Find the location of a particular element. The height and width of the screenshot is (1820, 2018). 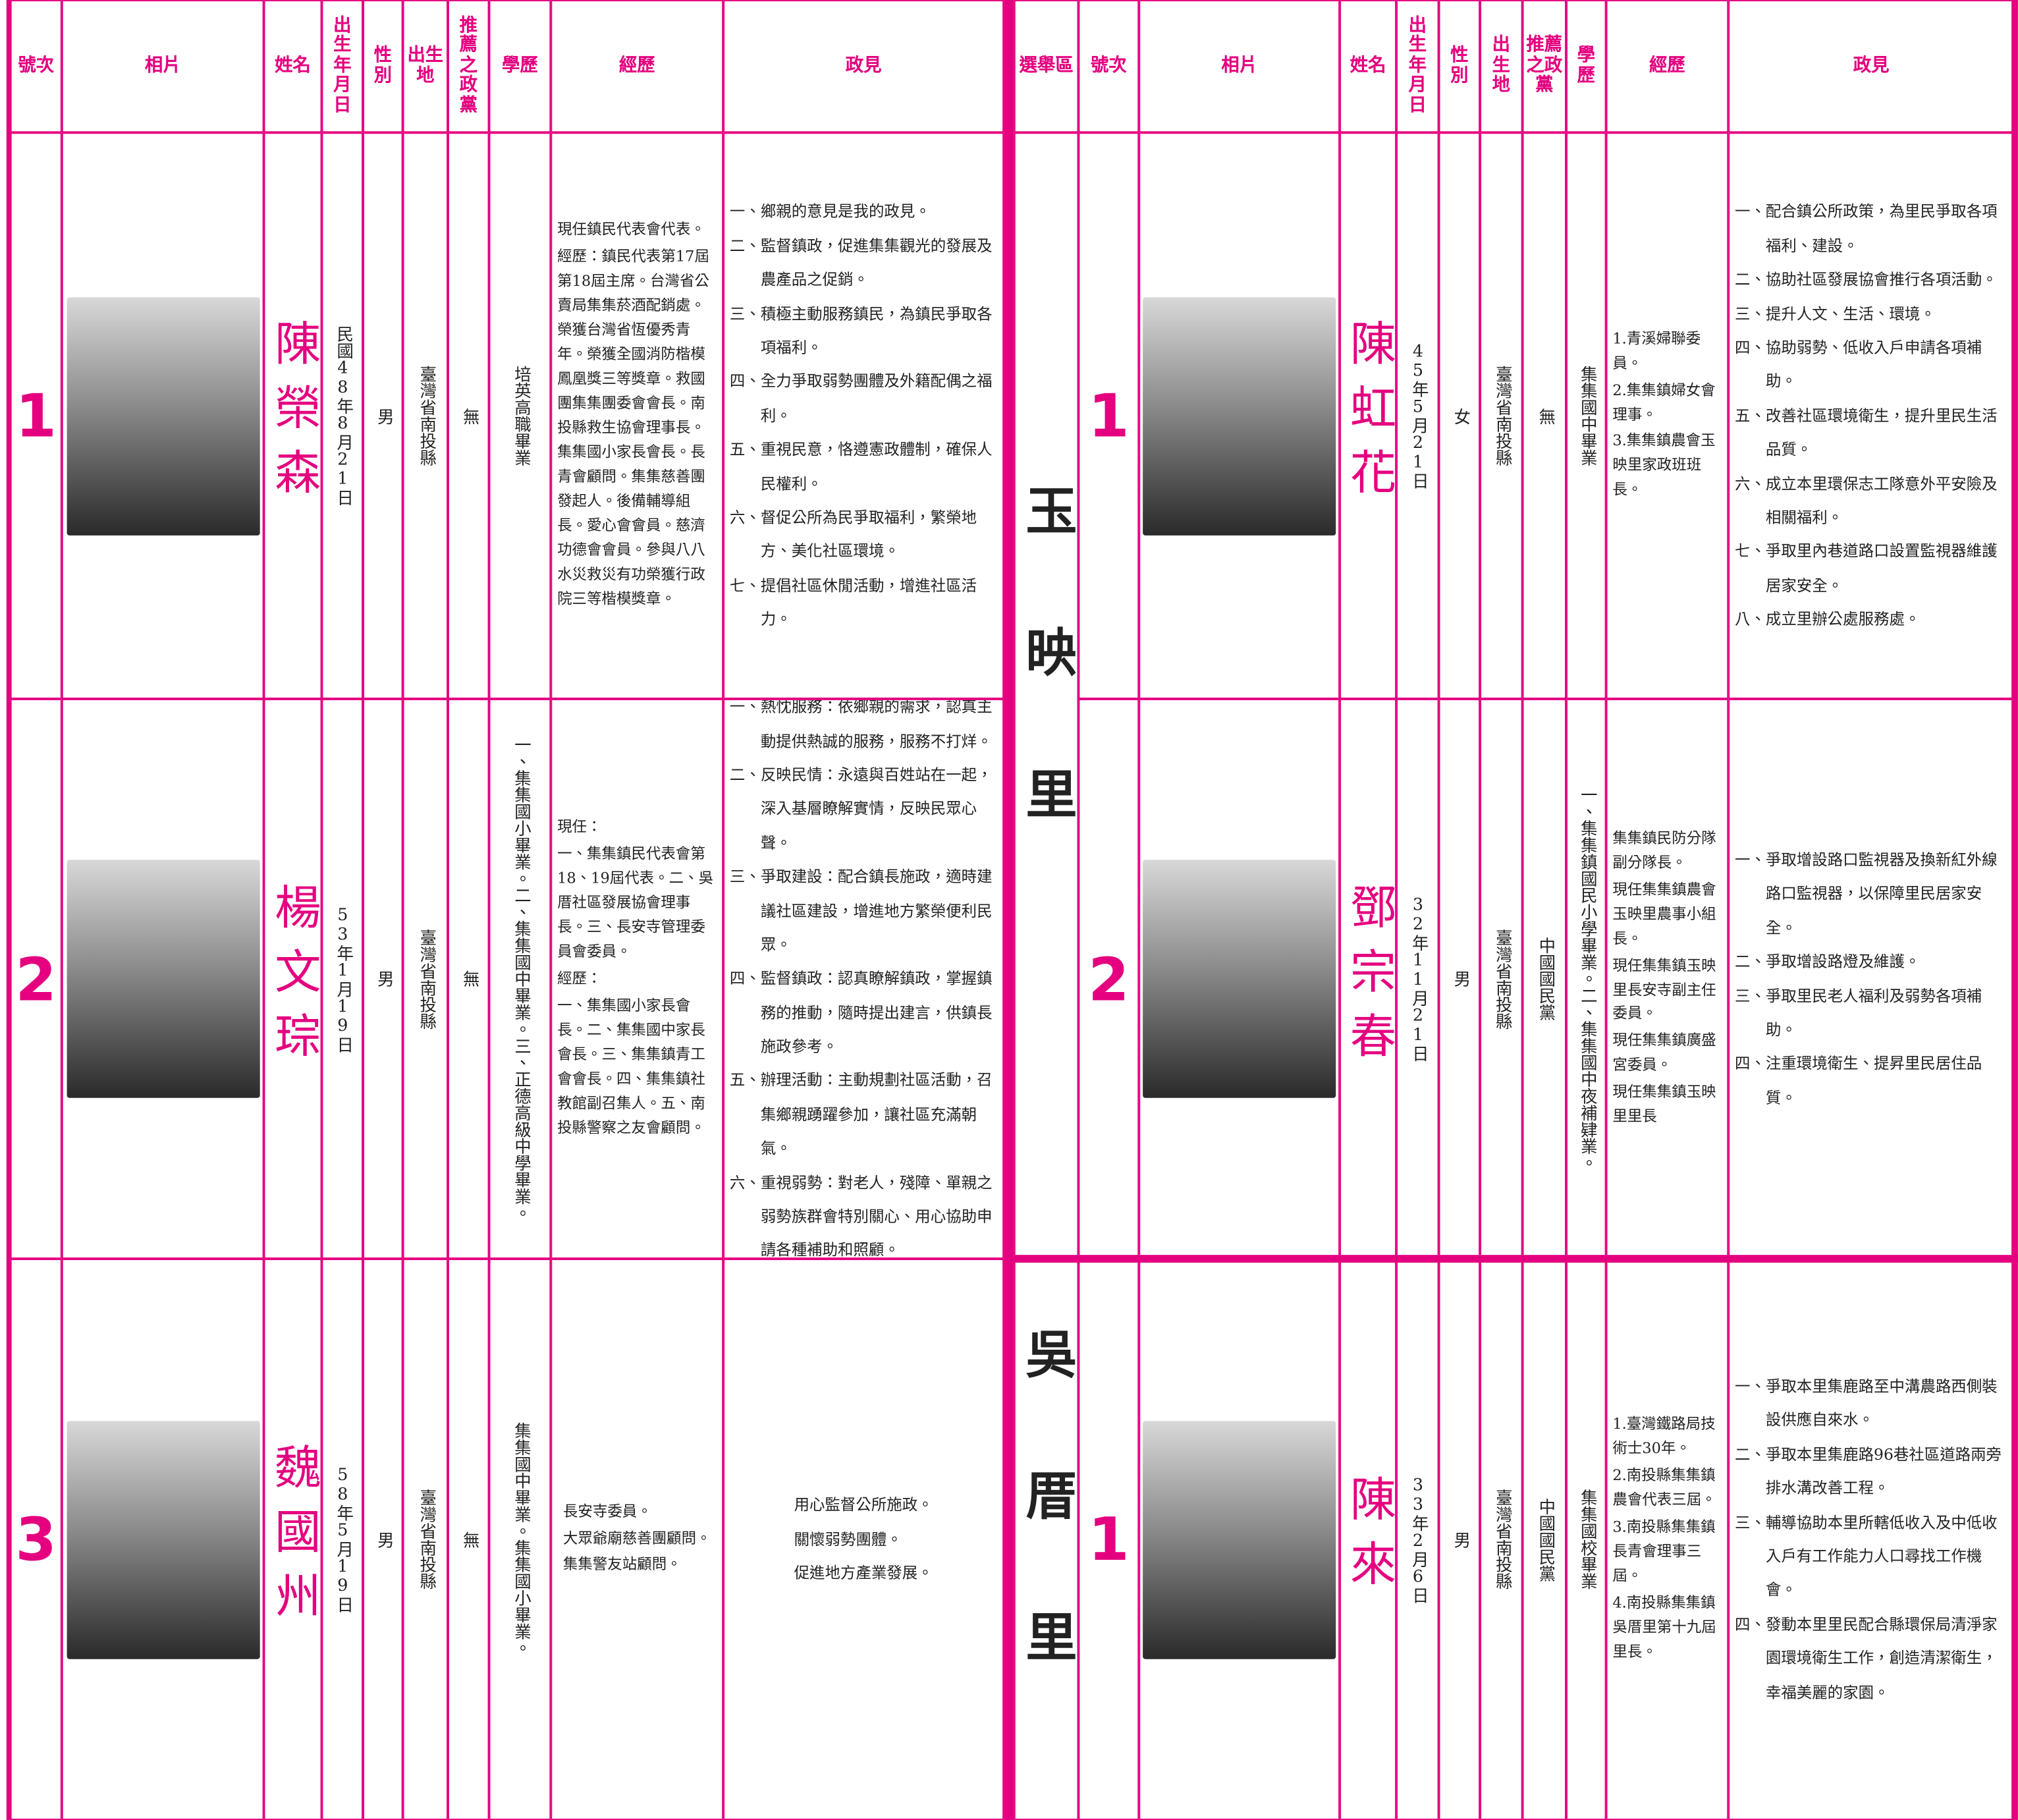

name-cell: 陳榮森 is located at coordinates (292, 416).